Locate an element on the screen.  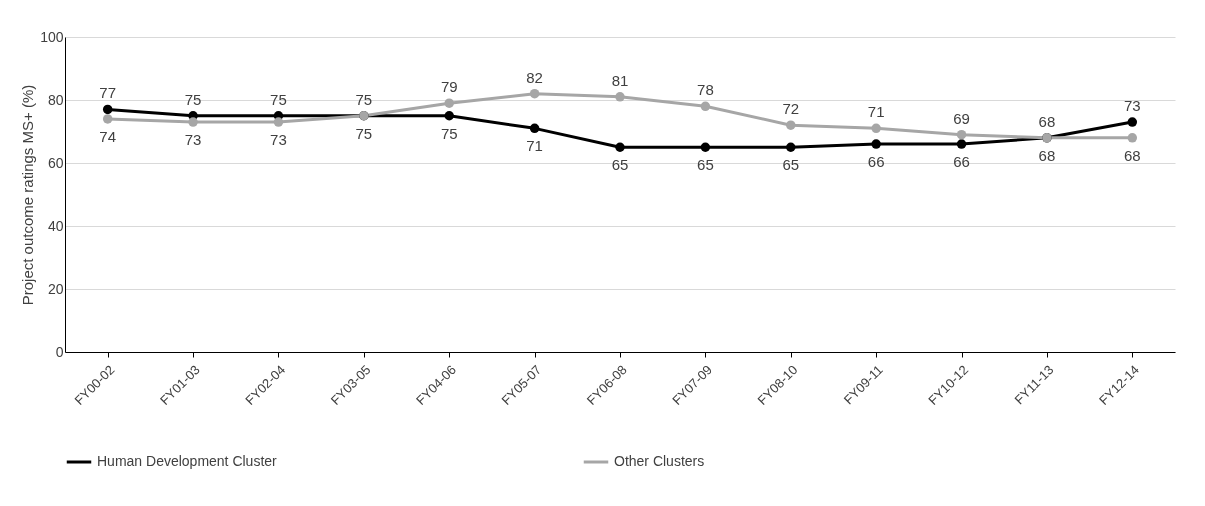
data-label: 69 is located at coordinates (961, 118).